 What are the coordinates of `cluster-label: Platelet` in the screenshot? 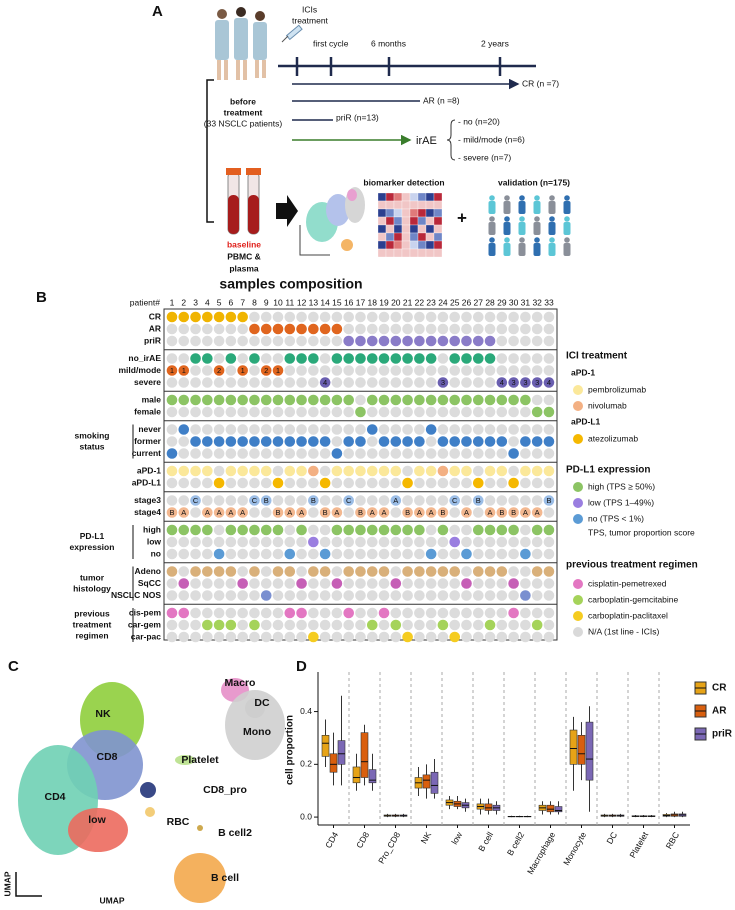 It's located at (200, 760).